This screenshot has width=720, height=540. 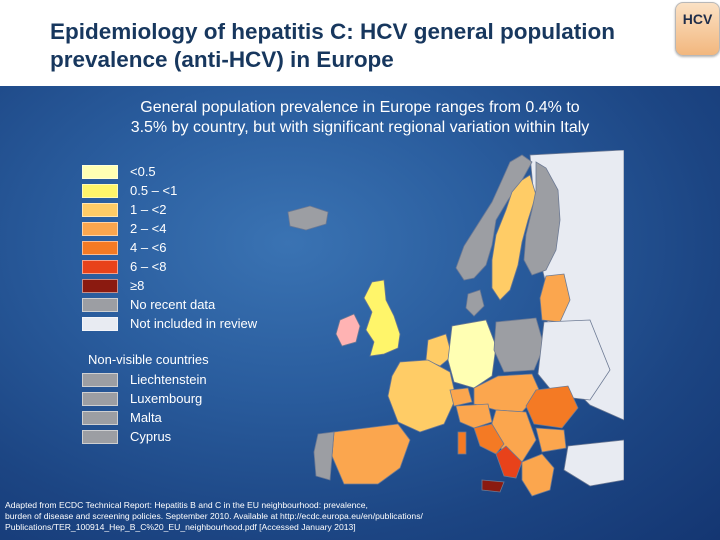 What do you see at coordinates (197, 285) in the screenshot?
I see `legend-item: ≥8` at bounding box center [197, 285].